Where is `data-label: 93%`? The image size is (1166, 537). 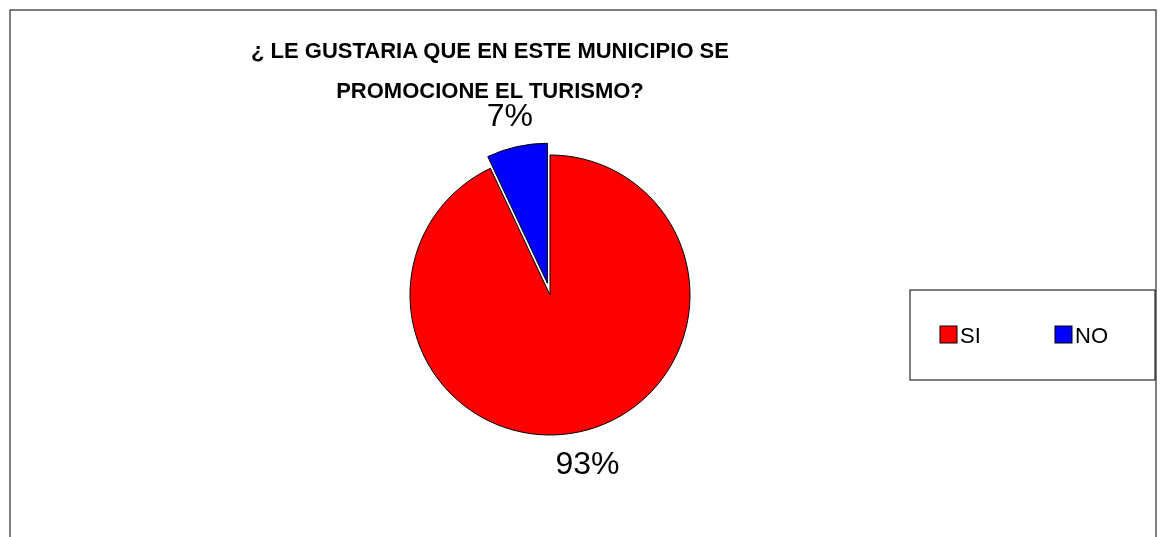
data-label: 93% is located at coordinates (587, 462).